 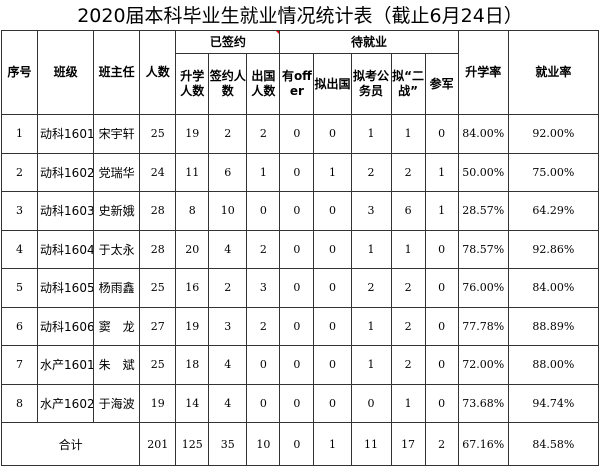 I want to click on total-plan-abroad: 1, so click(x=332, y=444).